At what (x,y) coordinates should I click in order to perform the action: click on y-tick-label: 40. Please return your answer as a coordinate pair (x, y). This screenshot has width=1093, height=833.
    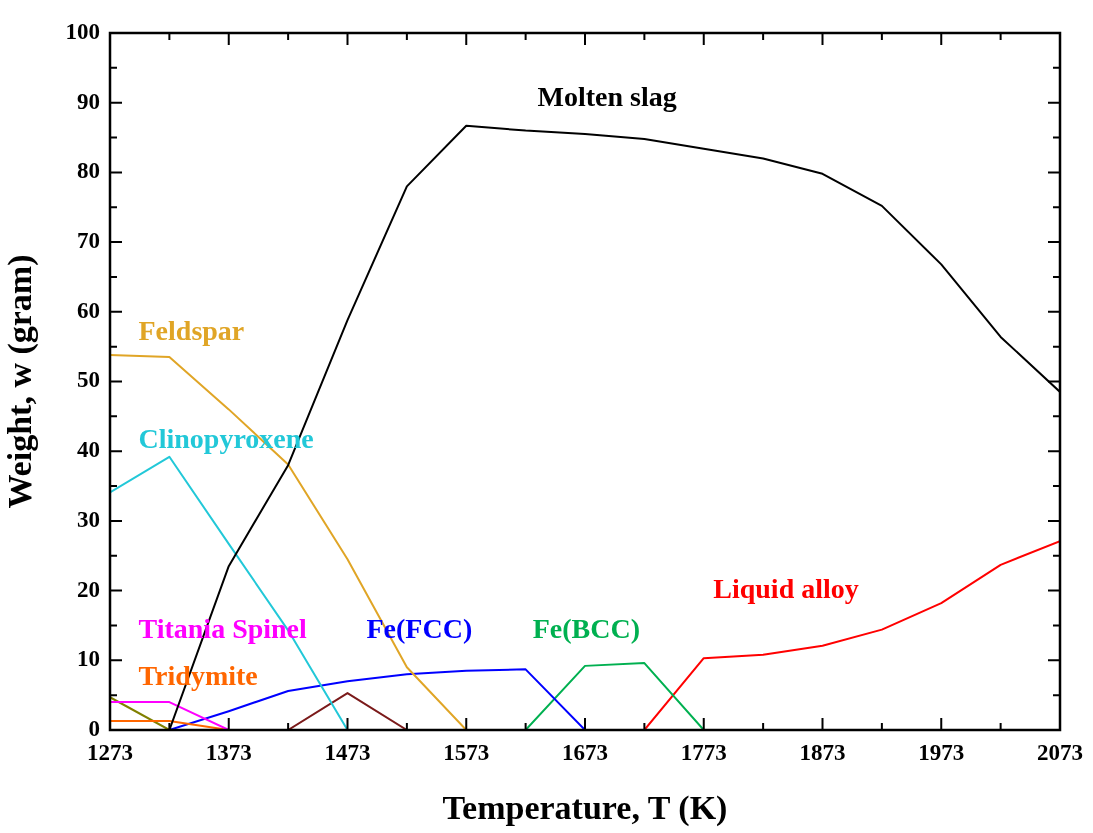
    Looking at the image, I should click on (88, 450).